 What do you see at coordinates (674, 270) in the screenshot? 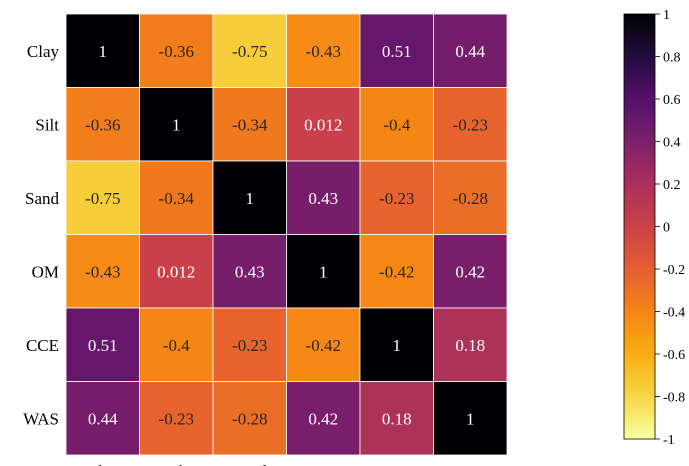
I see `colorbar-tick-label: -0.2` at bounding box center [674, 270].